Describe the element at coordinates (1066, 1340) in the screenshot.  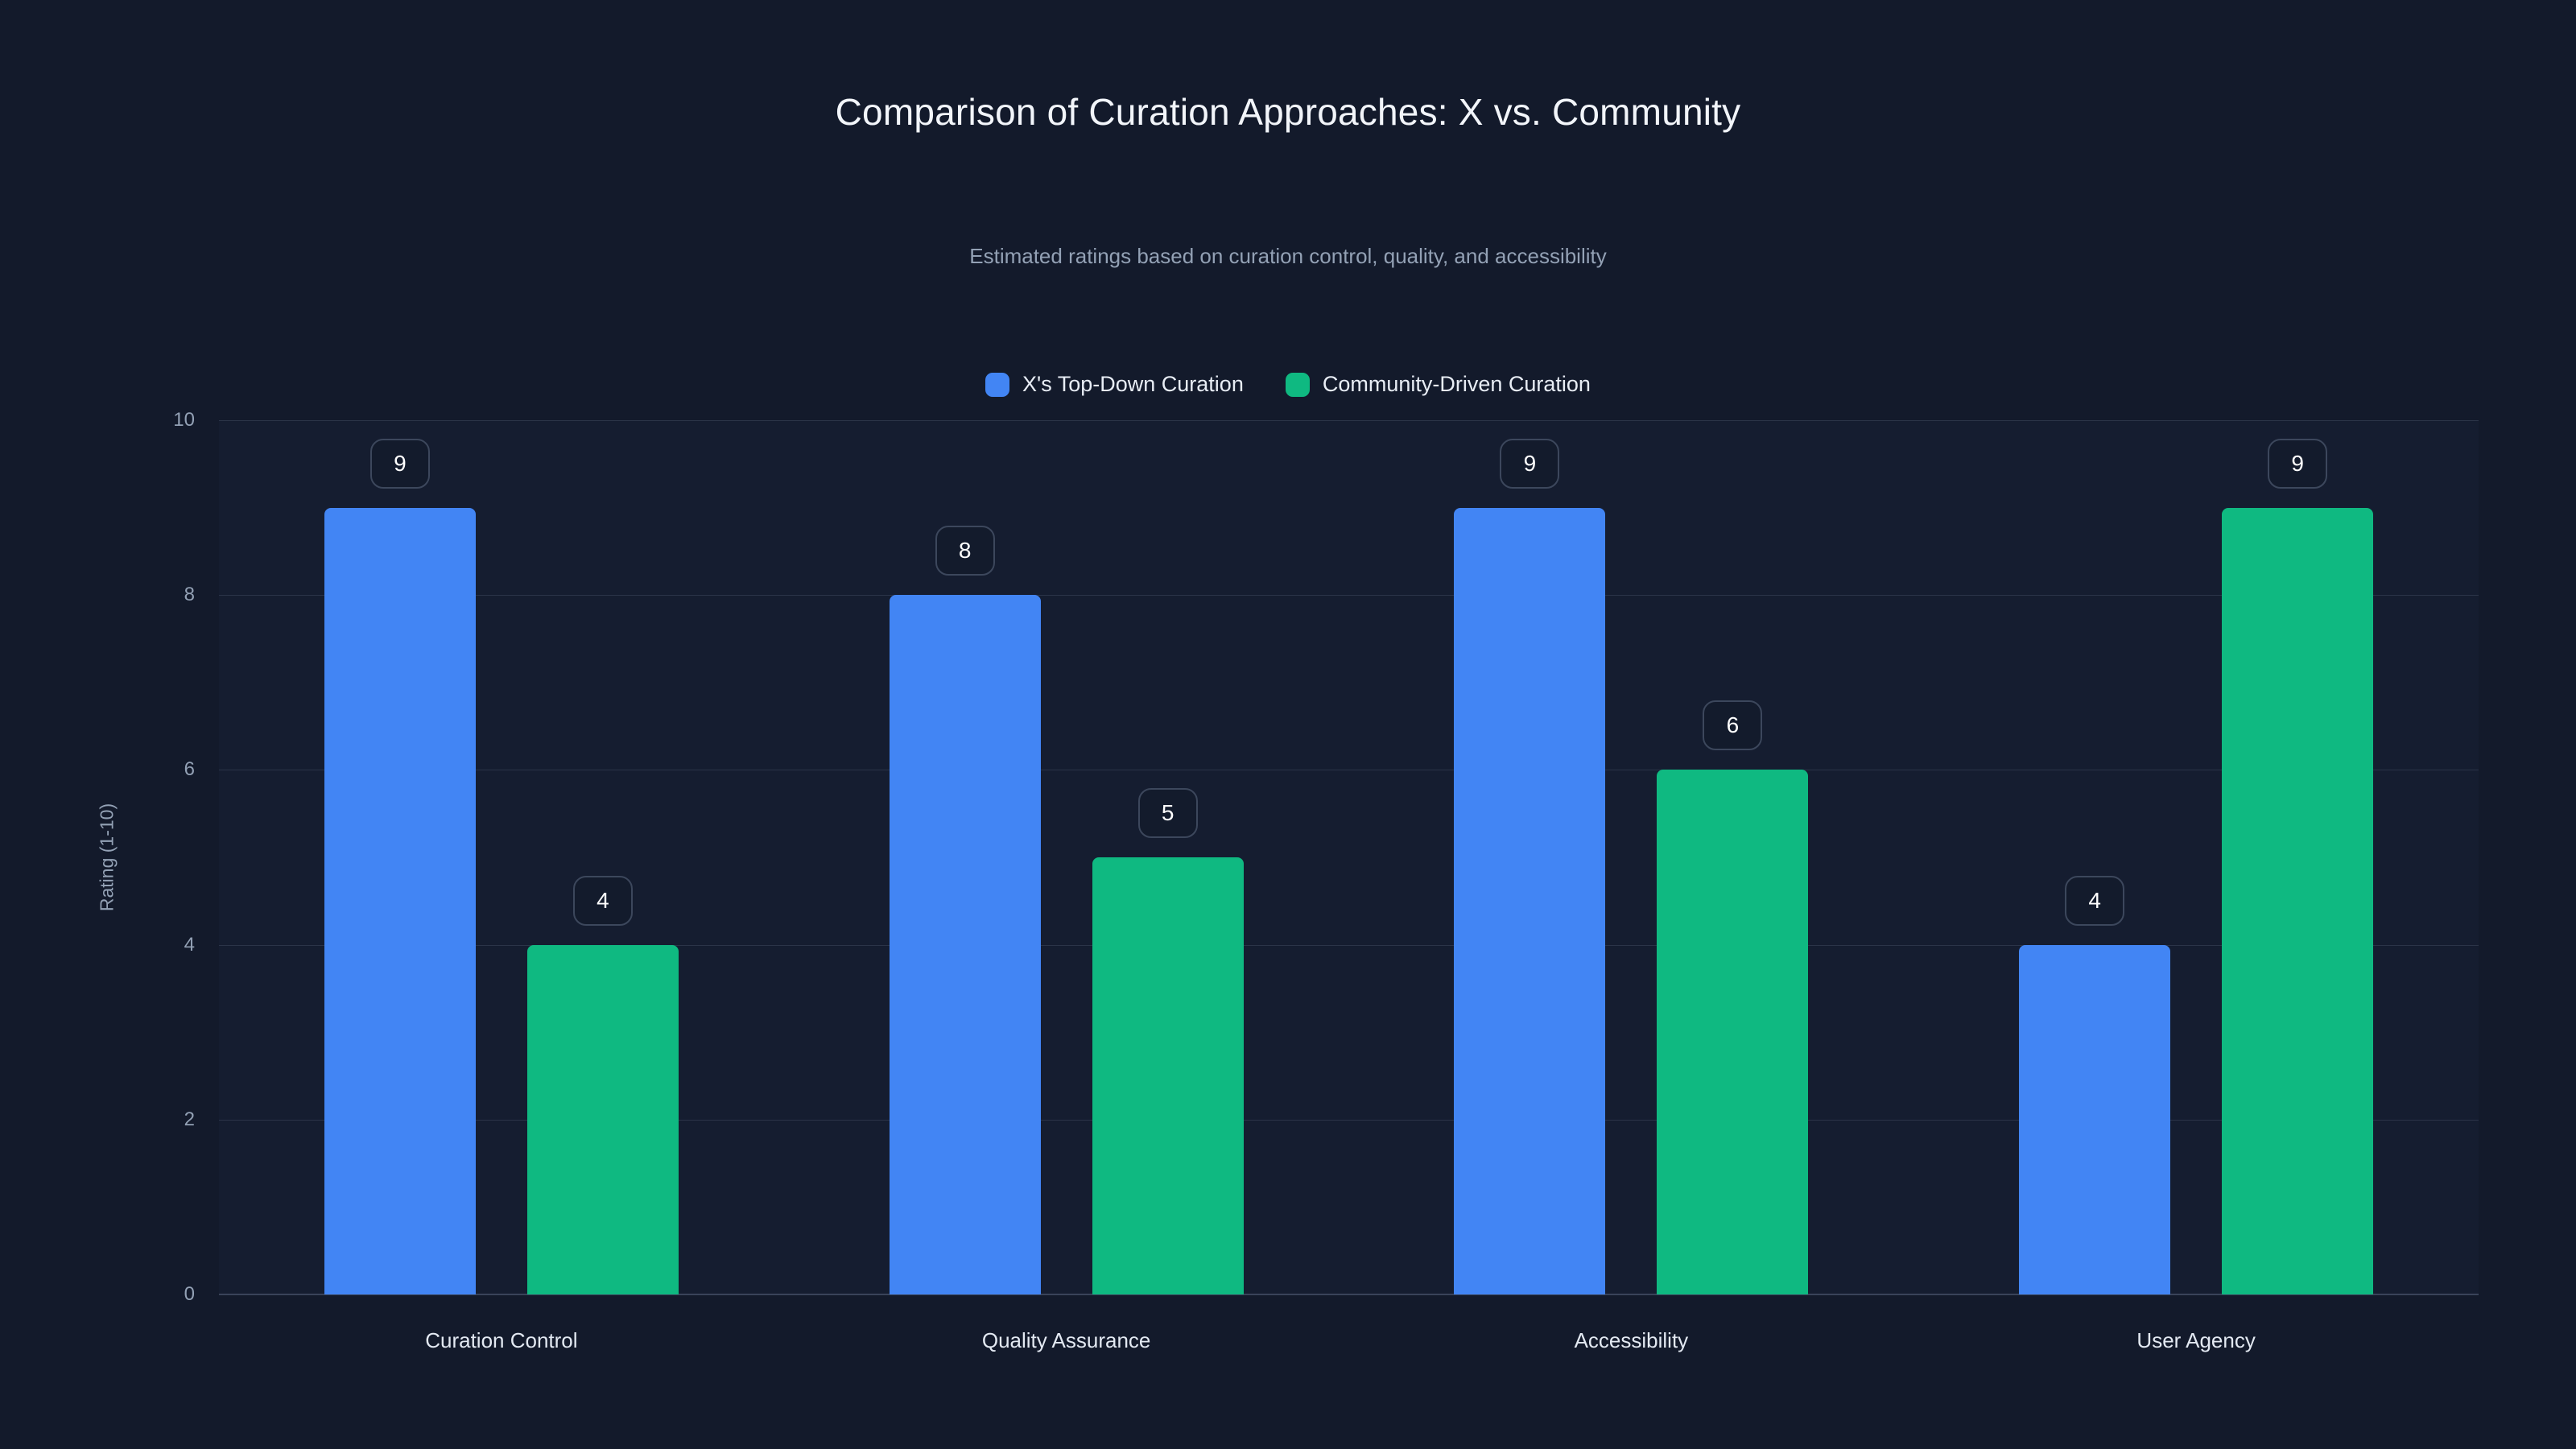
I see `x-axis-tick-label: Quality Assurance` at that location.